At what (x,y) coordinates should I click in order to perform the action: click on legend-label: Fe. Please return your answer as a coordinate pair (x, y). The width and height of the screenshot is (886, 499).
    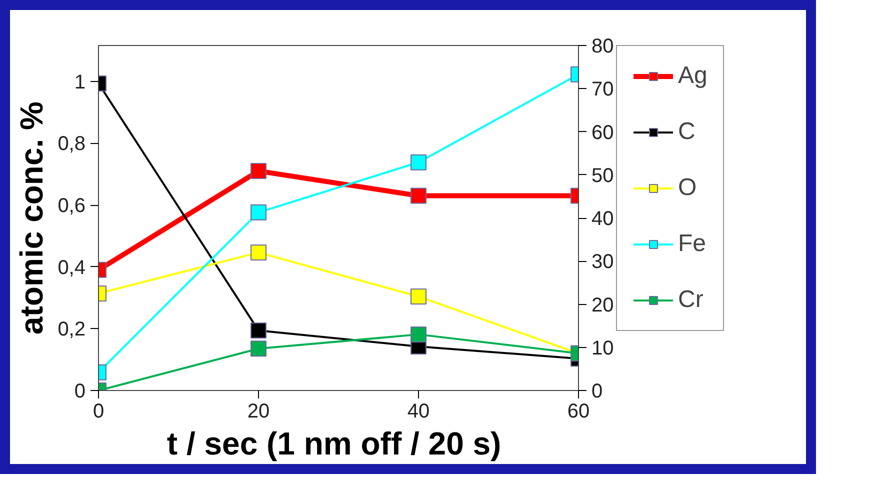
    Looking at the image, I should click on (692, 244).